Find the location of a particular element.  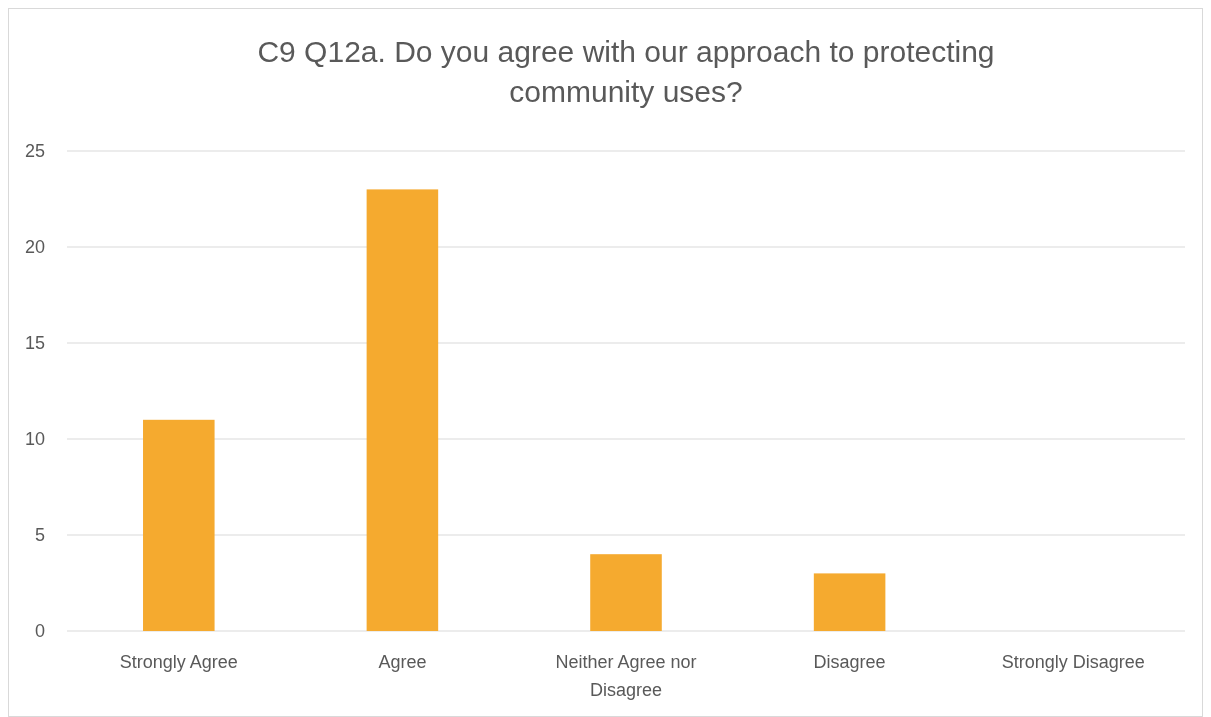

y-tick-label: 0 is located at coordinates (39, 631).